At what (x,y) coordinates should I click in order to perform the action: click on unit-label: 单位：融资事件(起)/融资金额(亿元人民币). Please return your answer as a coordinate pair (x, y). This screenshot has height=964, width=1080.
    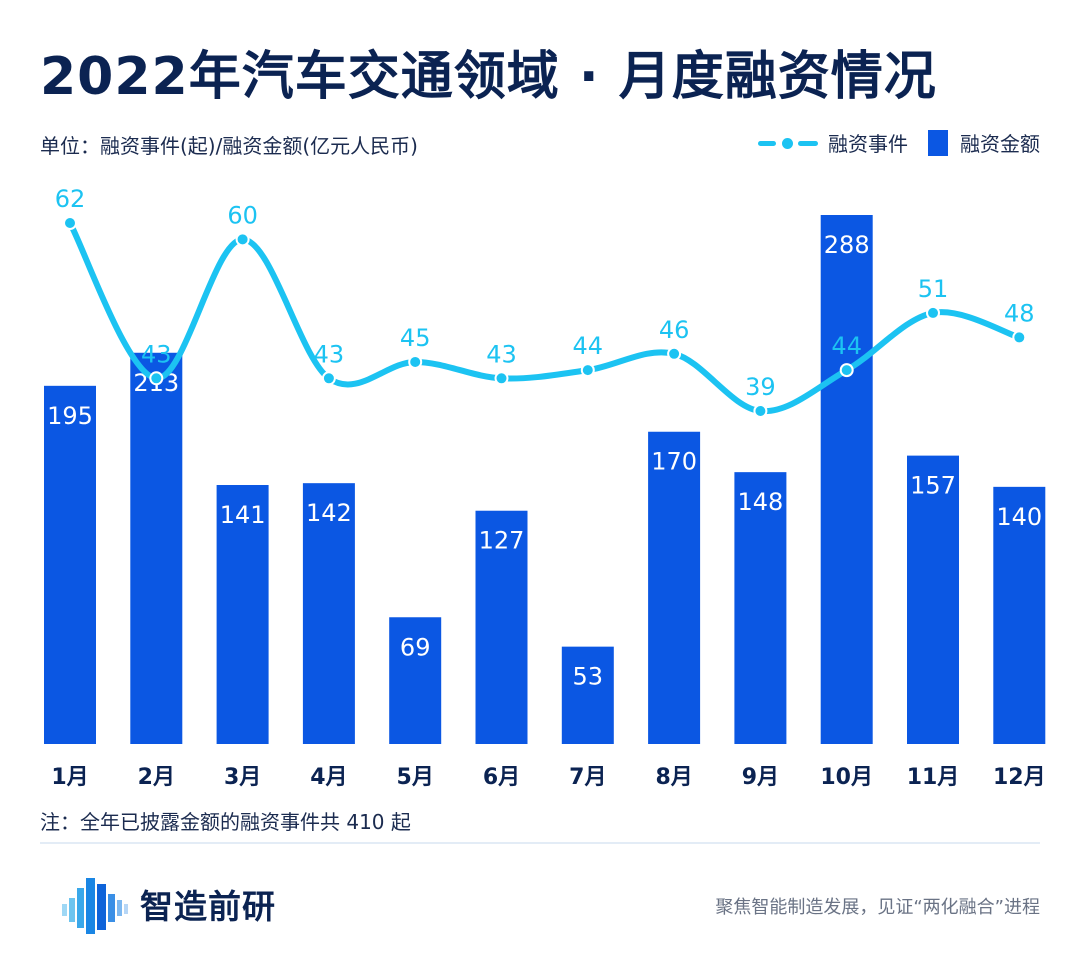
    Looking at the image, I should click on (229, 146).